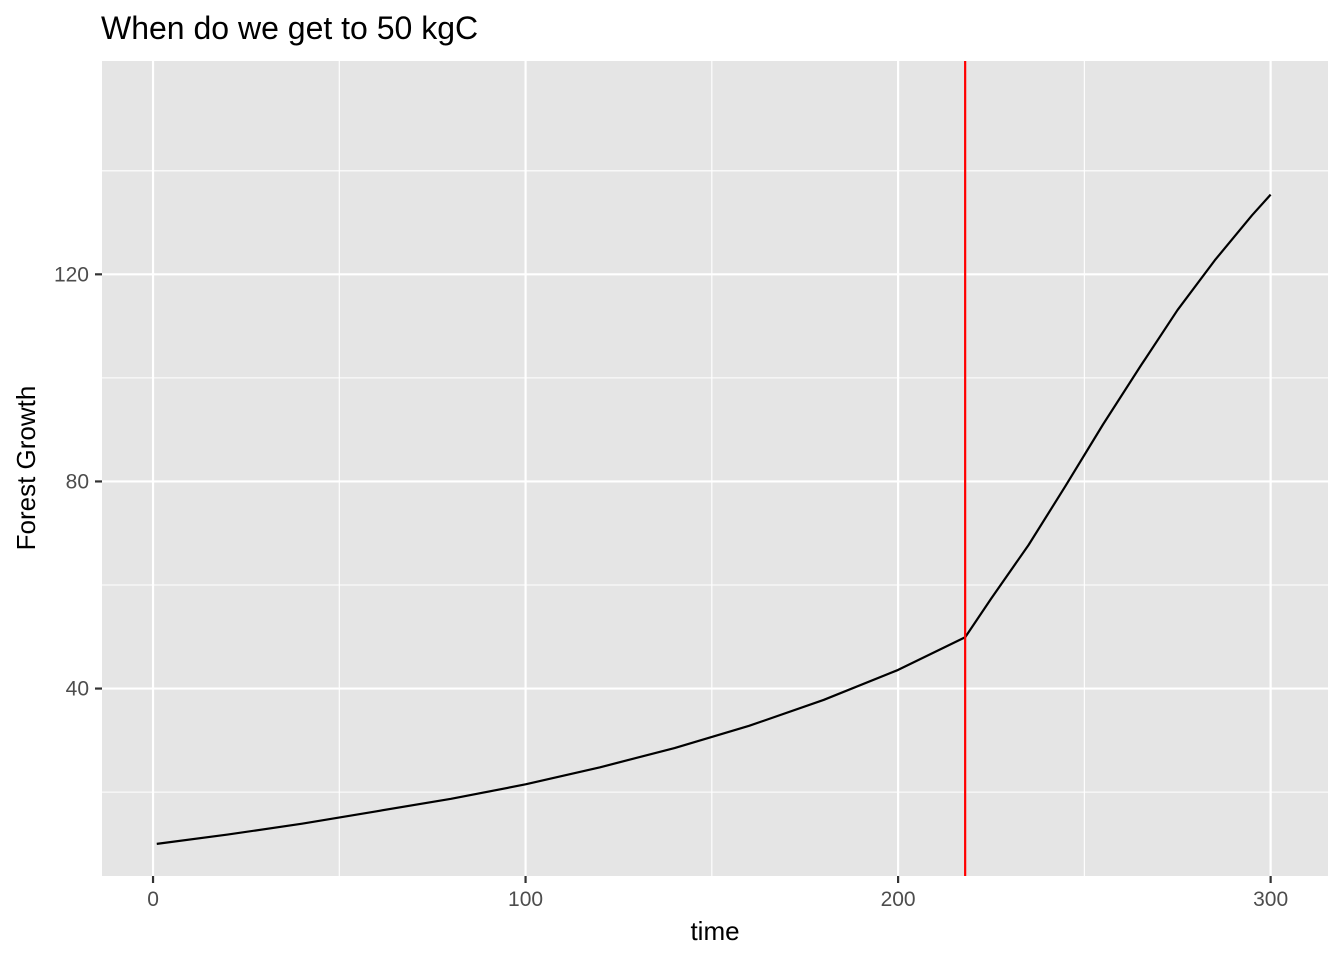 This screenshot has height=960, width=1344. I want to click on x-tick-label: 100, so click(525, 899).